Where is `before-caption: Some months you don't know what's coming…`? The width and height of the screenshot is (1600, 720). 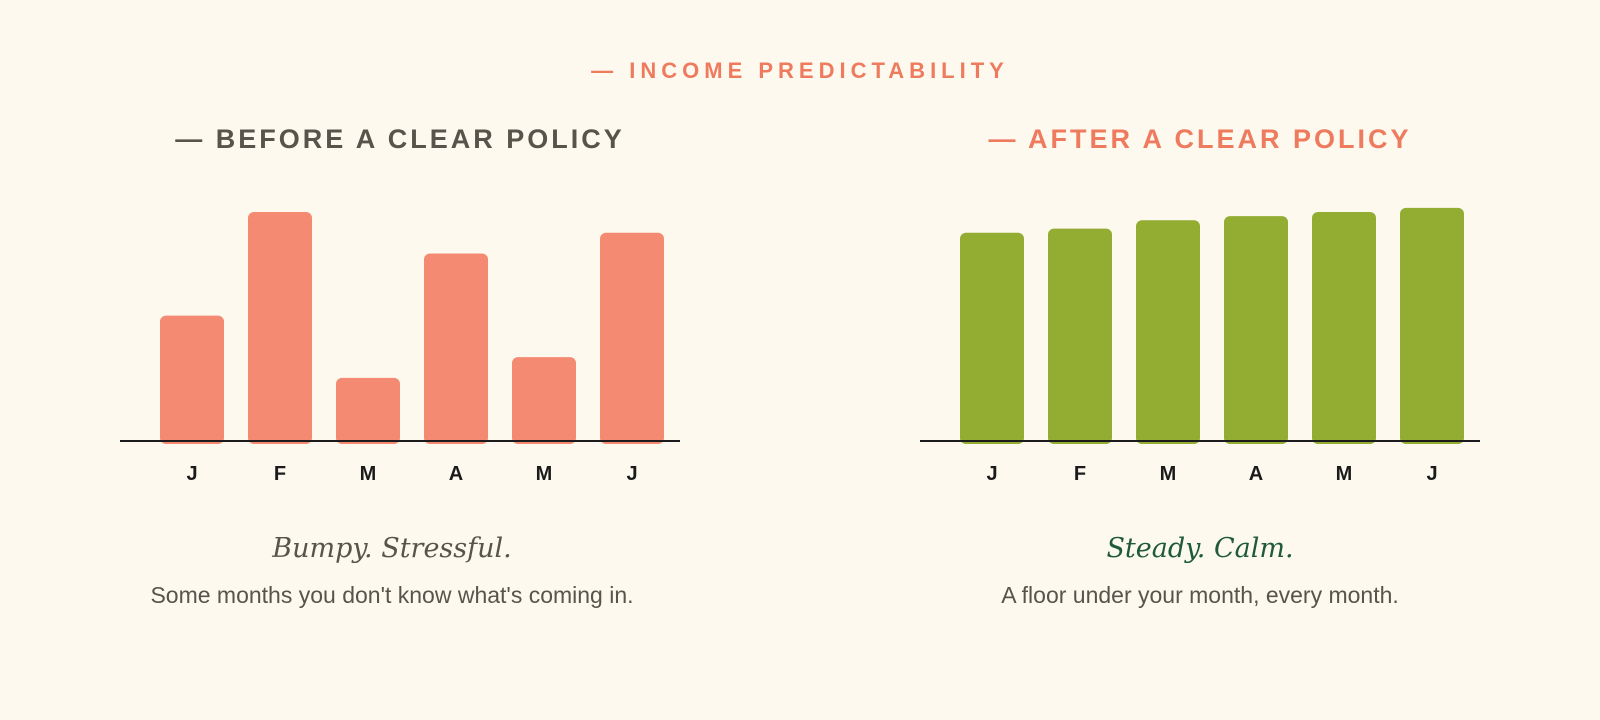
before-caption: Some months you don't know what's coming… is located at coordinates (392, 595).